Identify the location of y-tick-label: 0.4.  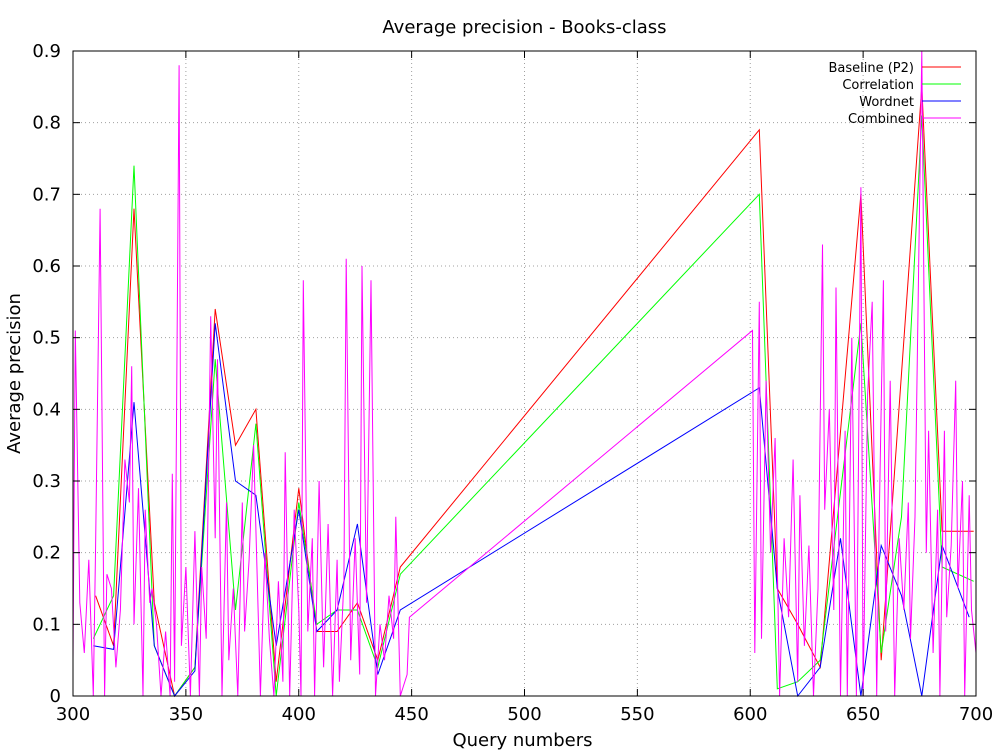
(46, 409).